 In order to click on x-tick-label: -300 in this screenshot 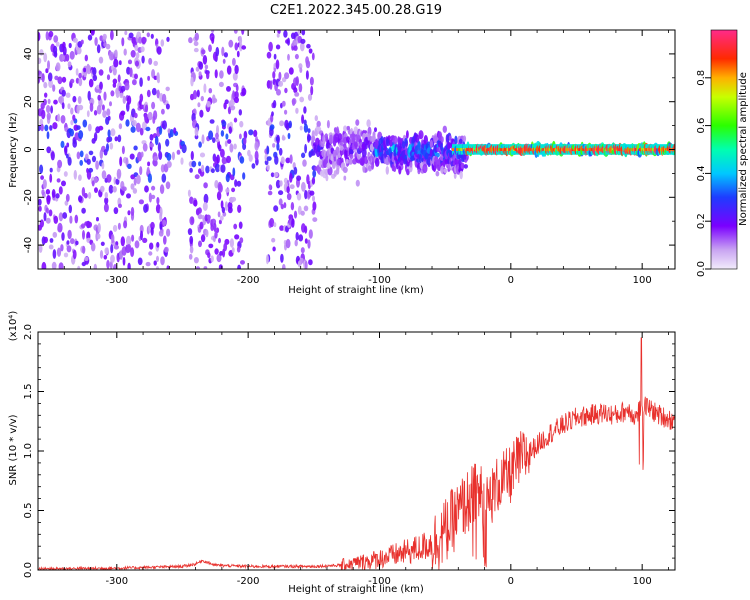, I will do `click(116, 280)`.